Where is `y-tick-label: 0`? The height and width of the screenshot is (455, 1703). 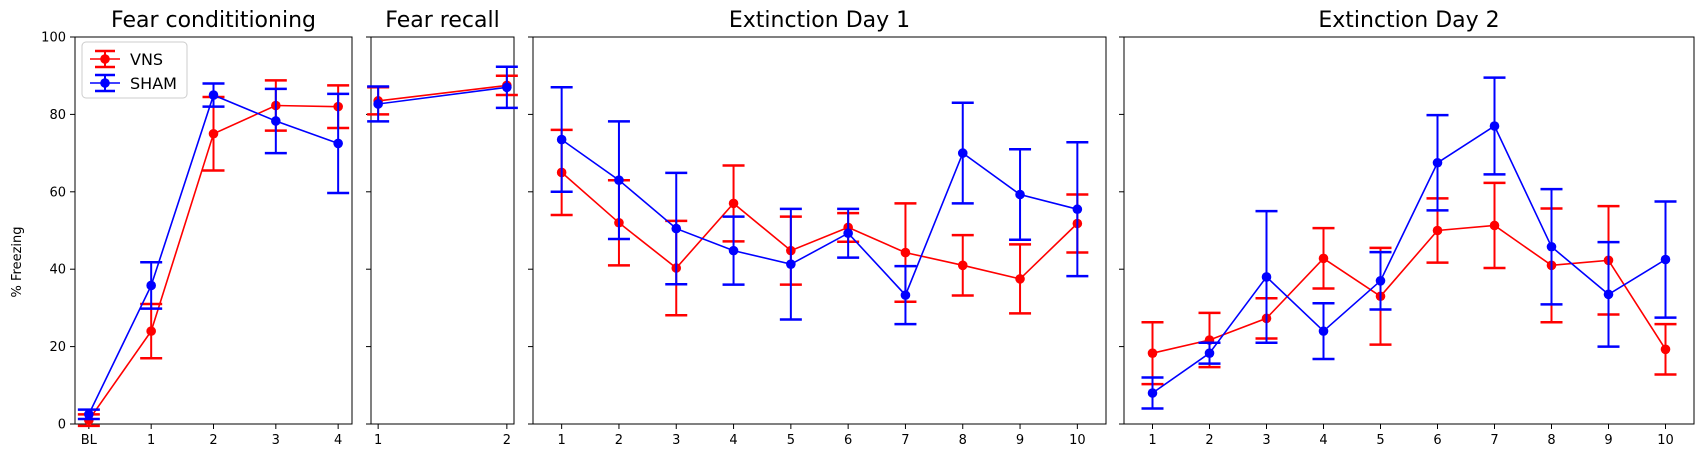 y-tick-label: 0 is located at coordinates (62, 425).